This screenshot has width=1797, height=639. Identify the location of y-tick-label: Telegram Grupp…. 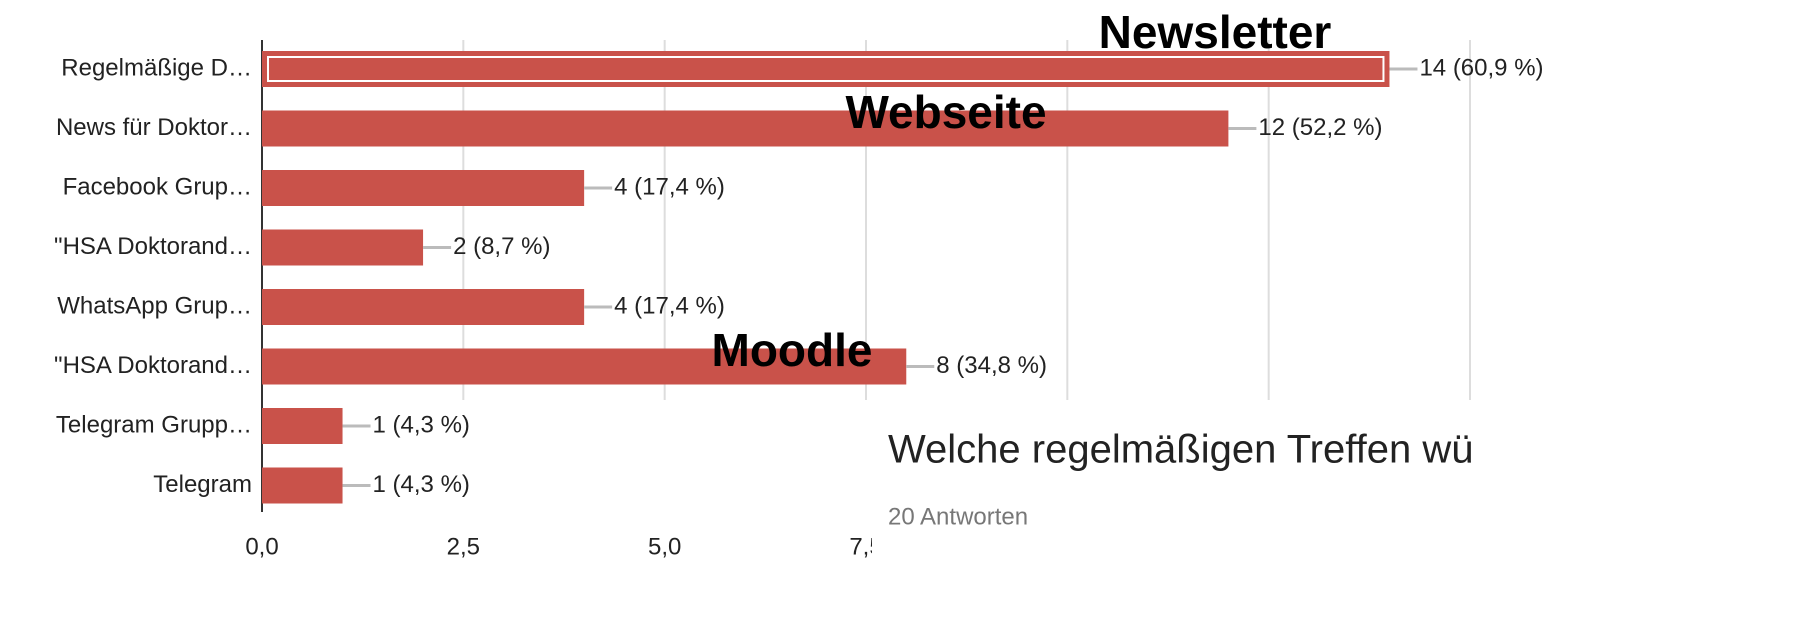
(154, 424).